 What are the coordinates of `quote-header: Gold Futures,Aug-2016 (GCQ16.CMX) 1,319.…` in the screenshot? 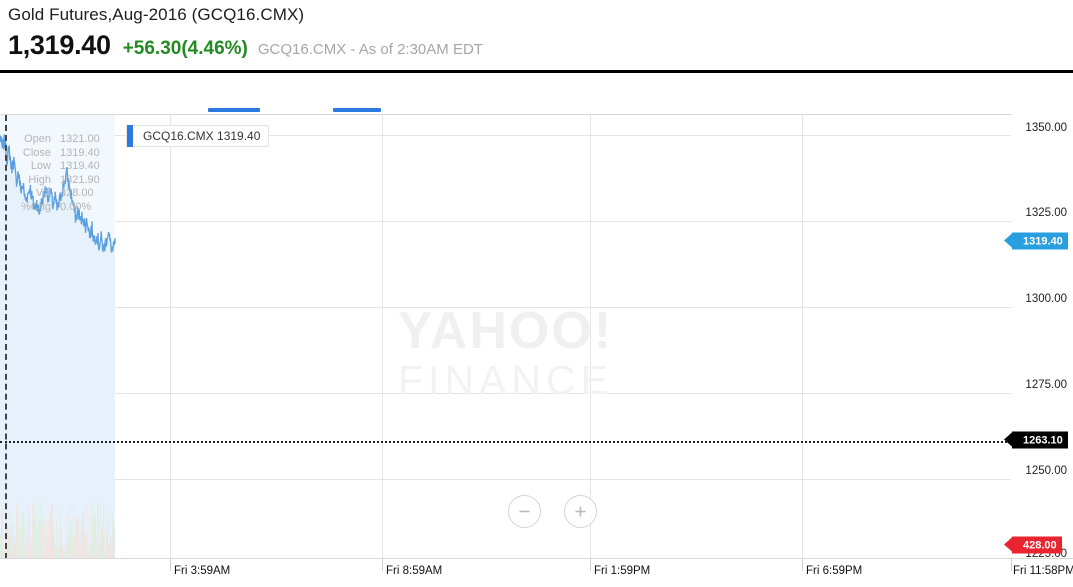 It's located at (536, 36).